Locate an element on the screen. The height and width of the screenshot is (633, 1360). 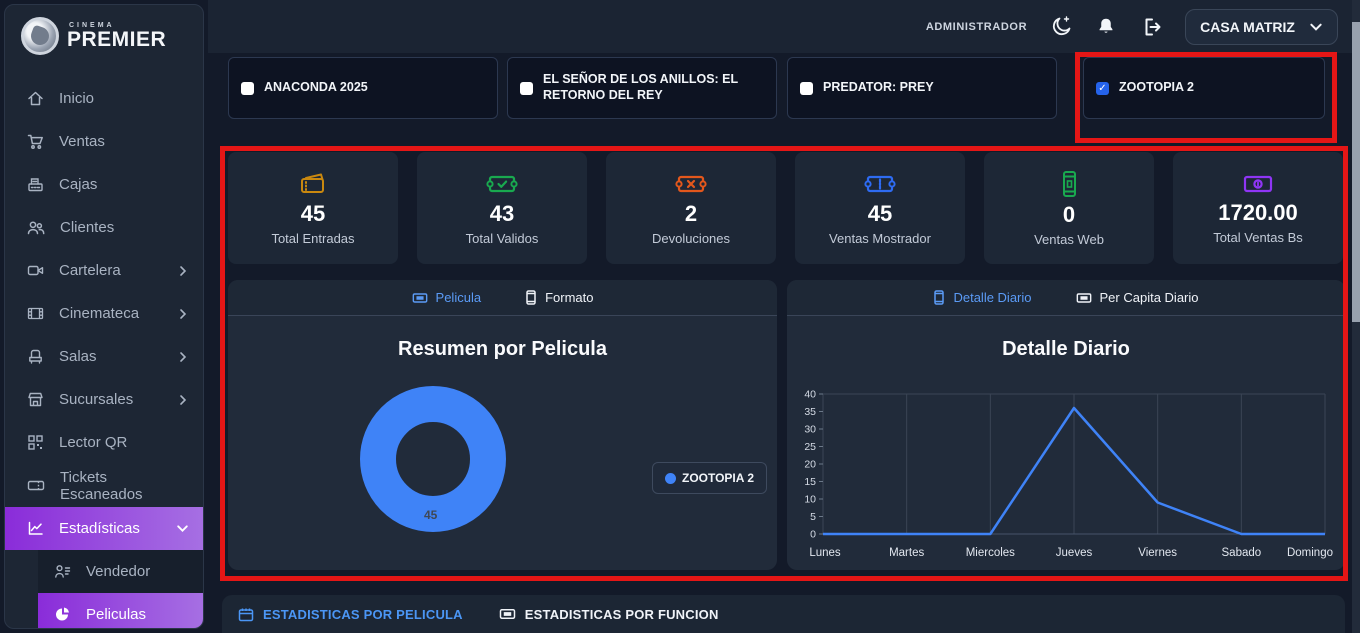
tab-detalle-diario: Detalle Diario is located at coordinates (982, 297).